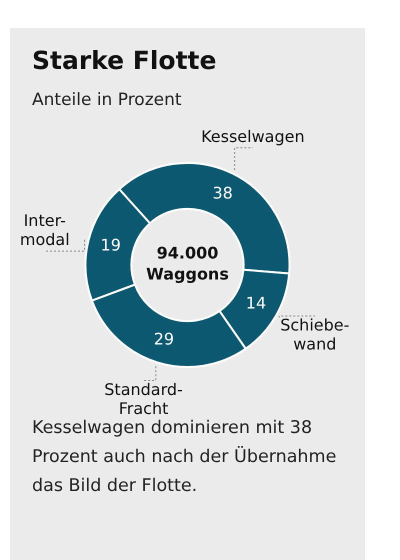  Describe the element at coordinates (185, 457) in the screenshot. I see `text: Kesselwagen dominieren mit 38 Prozent auch nach der Übernahme das Bild der Flotte.` at that location.